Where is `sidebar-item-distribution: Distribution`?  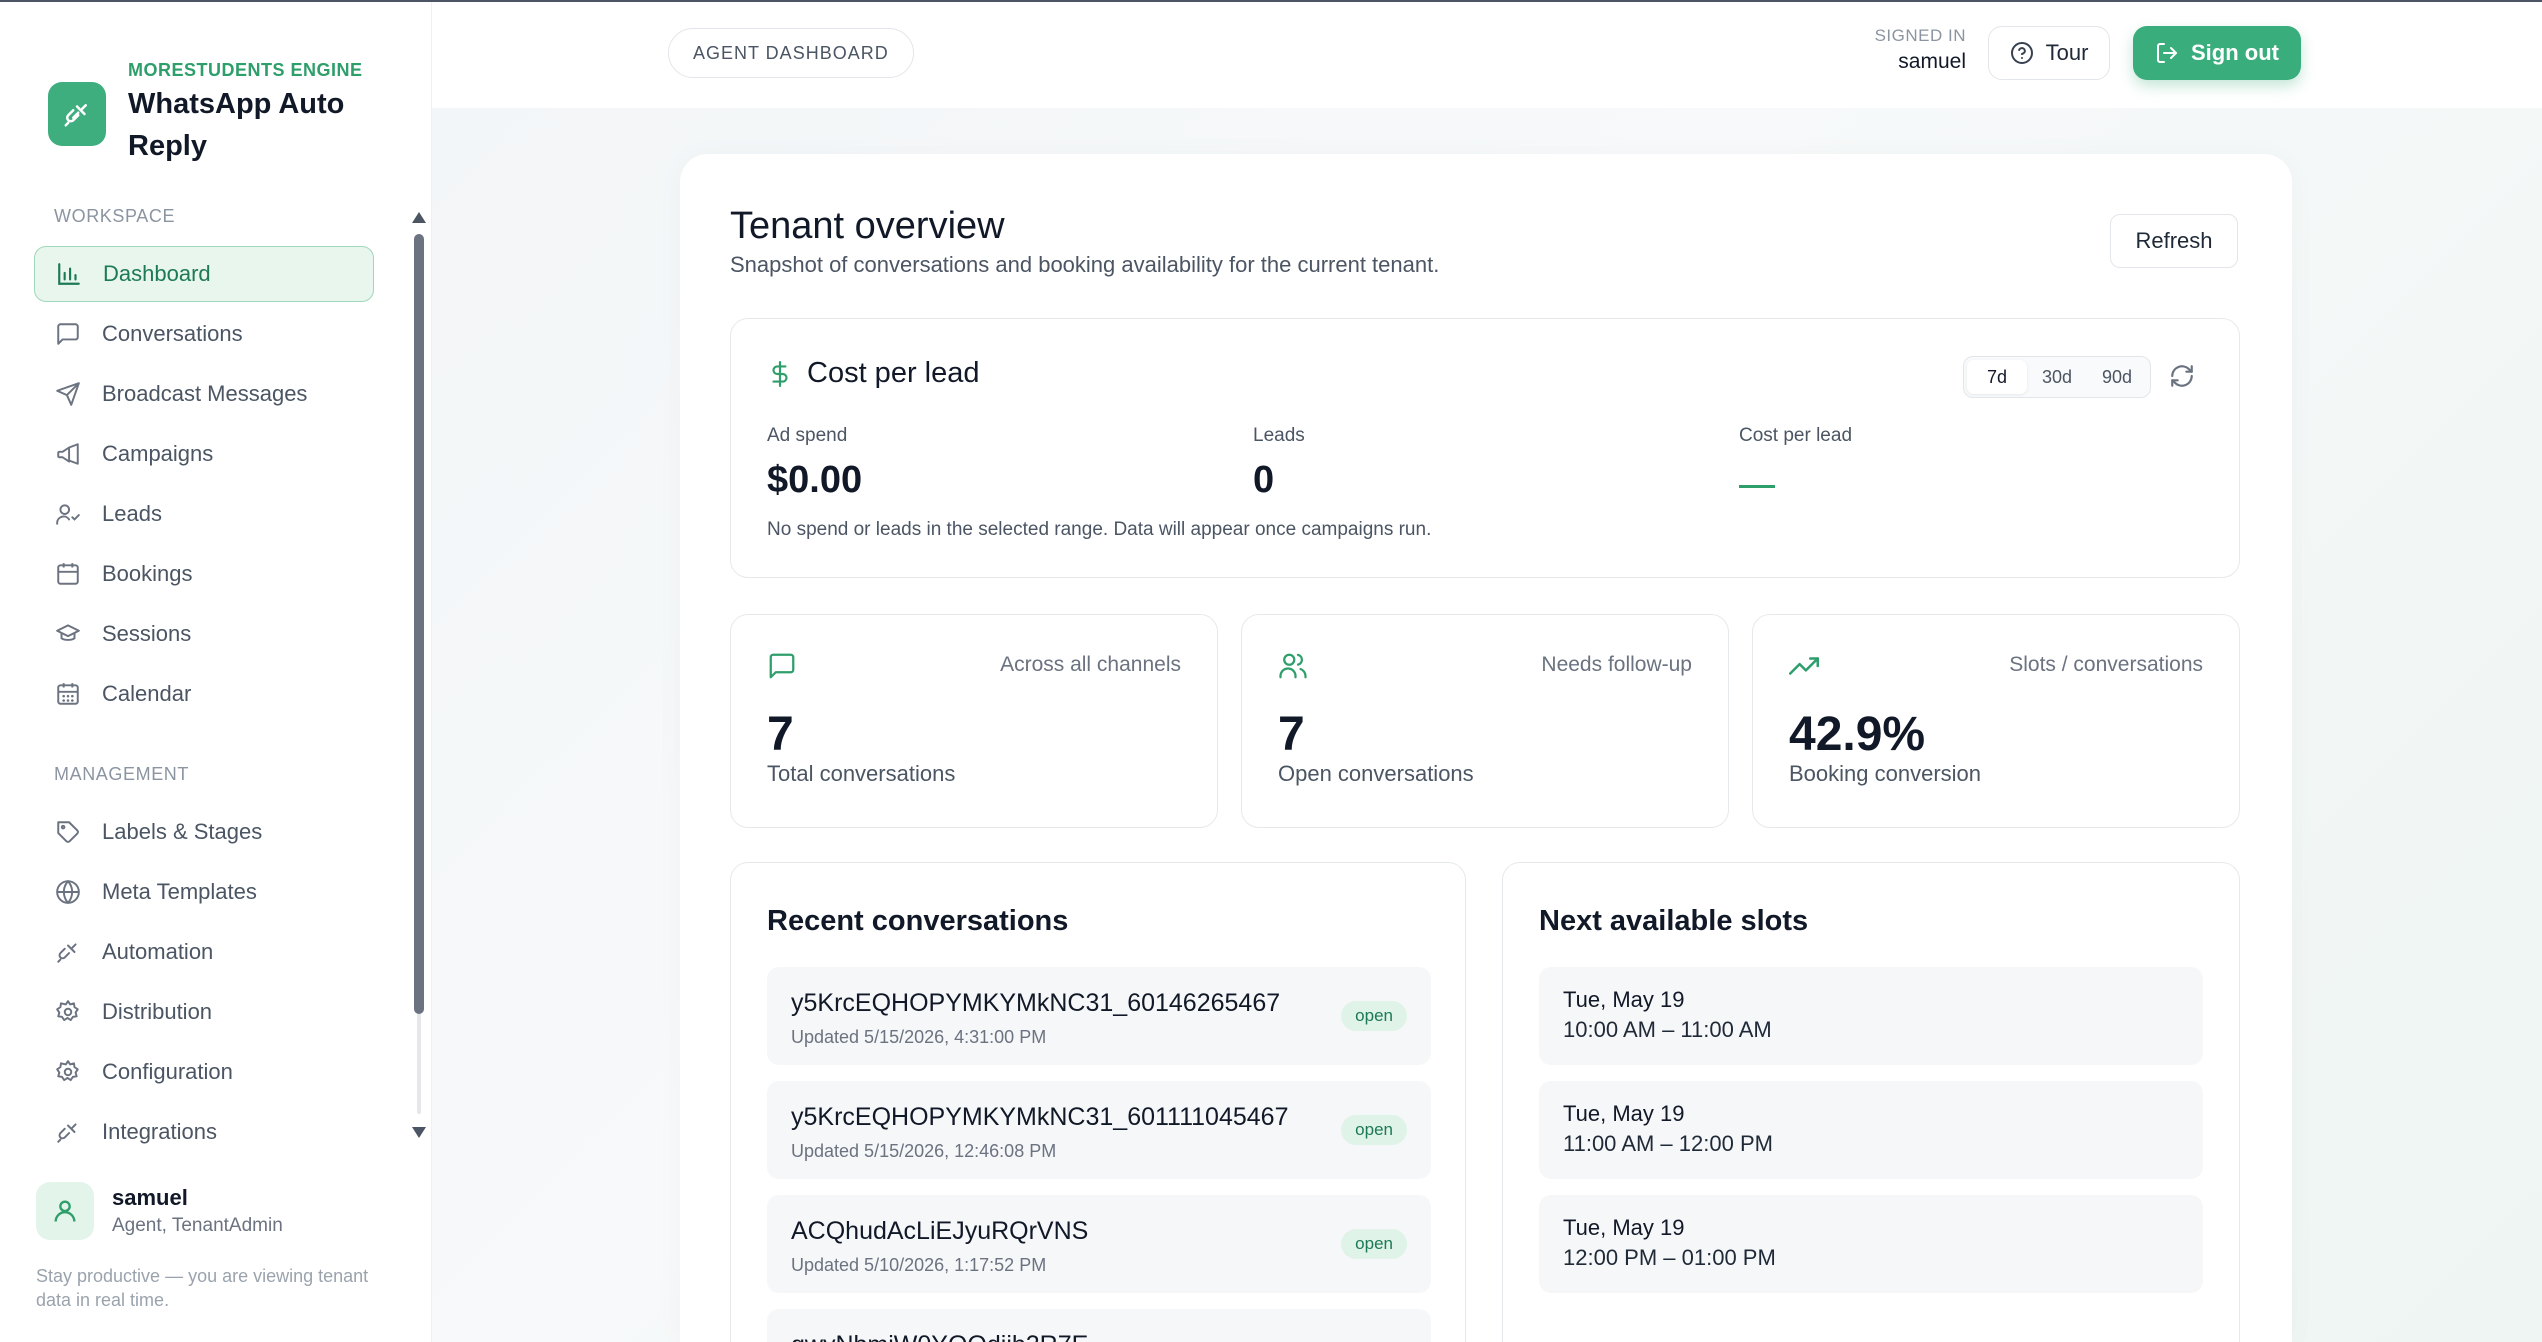 sidebar-item-distribution: Distribution is located at coordinates (204, 1012).